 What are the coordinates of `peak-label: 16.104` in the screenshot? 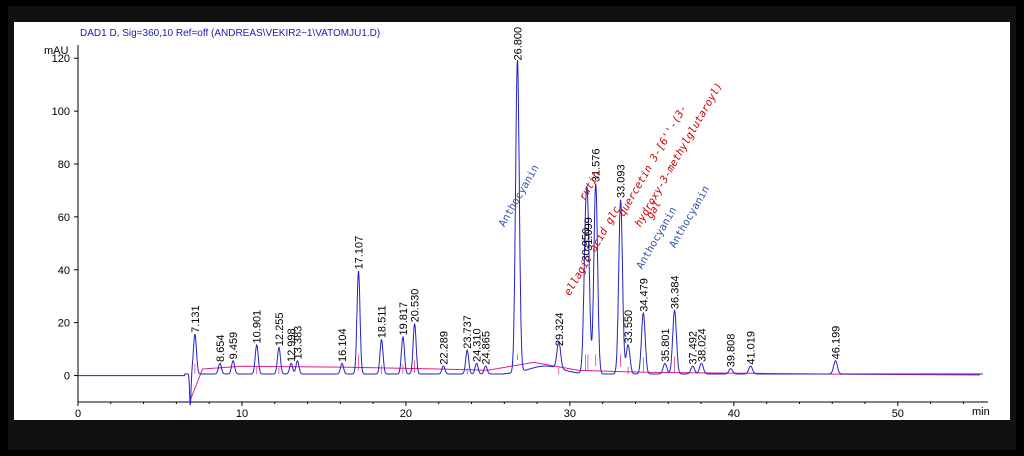 It's located at (343, 345).